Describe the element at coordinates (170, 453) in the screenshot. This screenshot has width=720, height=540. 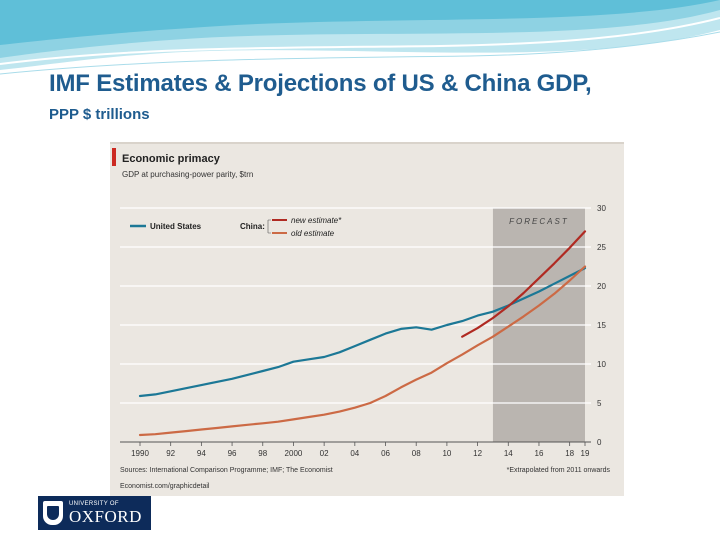
I see `x-tick-label: 92` at that location.